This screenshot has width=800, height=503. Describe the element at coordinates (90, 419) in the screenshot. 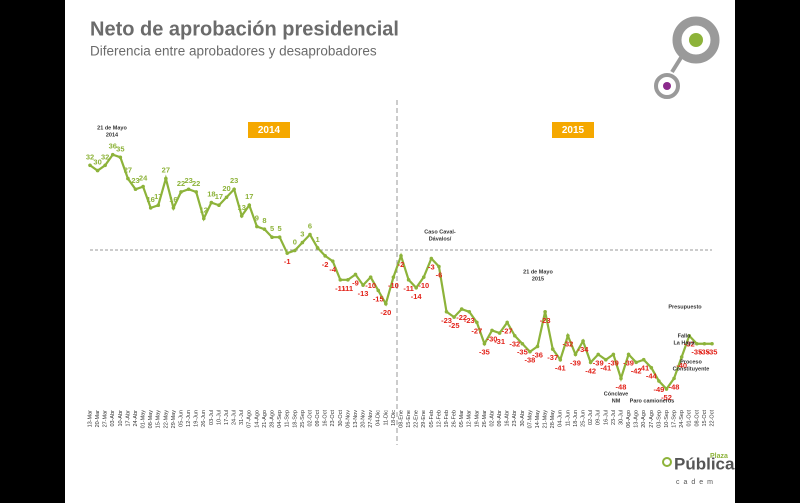

I see `x-tick-label: 13-Mar` at that location.